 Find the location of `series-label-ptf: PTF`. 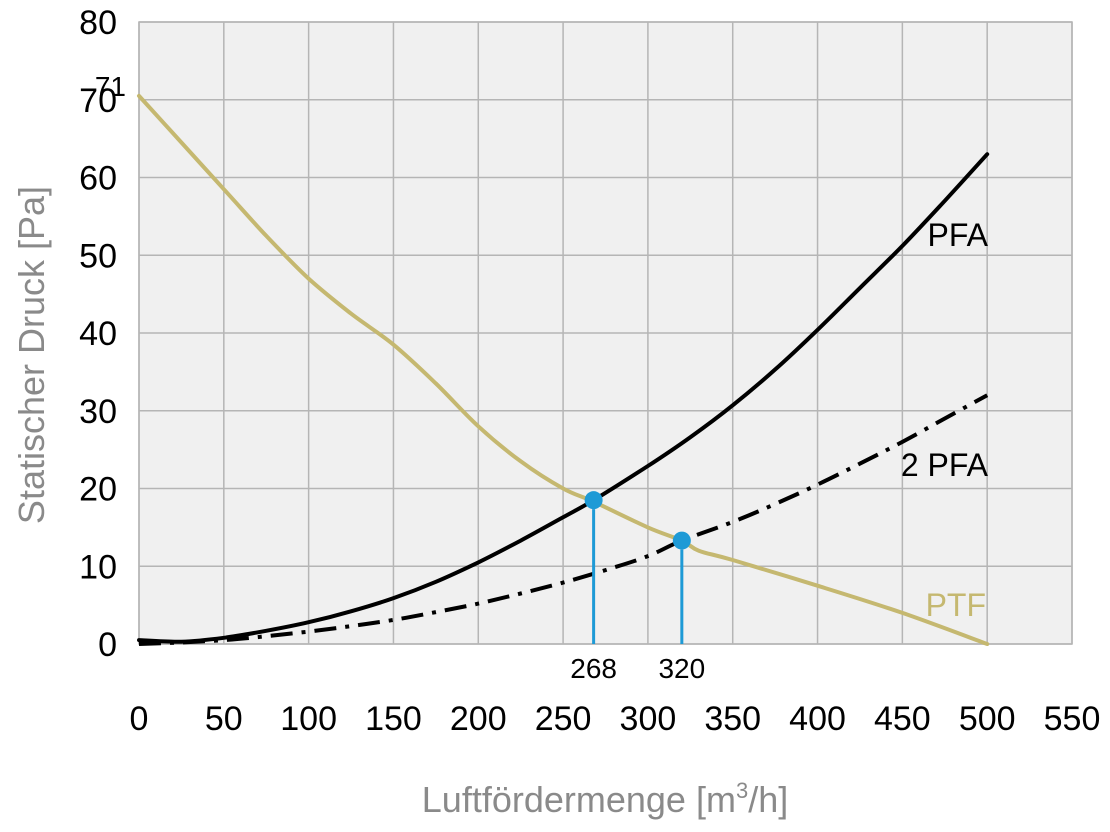

series-label-ptf: PTF is located at coordinates (956, 605).